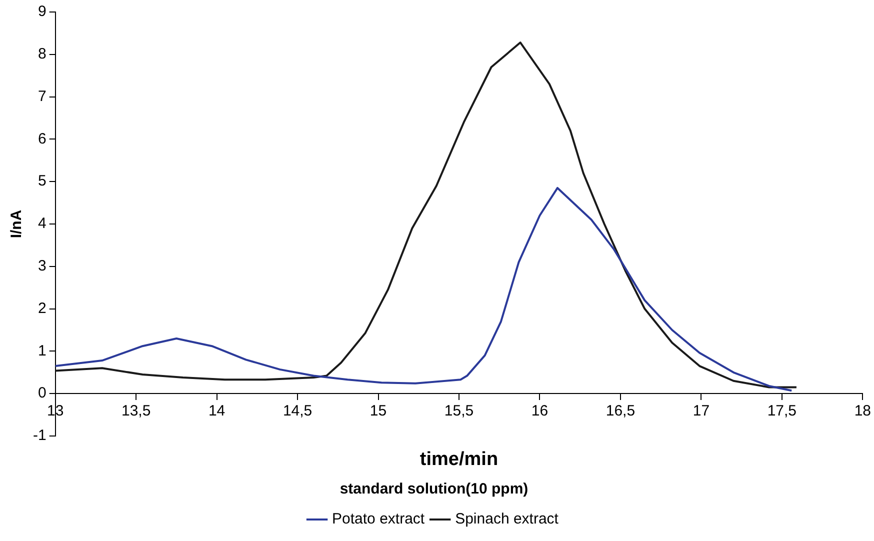  What do you see at coordinates (378, 411) in the screenshot?
I see `x-tick-label: 15` at bounding box center [378, 411].